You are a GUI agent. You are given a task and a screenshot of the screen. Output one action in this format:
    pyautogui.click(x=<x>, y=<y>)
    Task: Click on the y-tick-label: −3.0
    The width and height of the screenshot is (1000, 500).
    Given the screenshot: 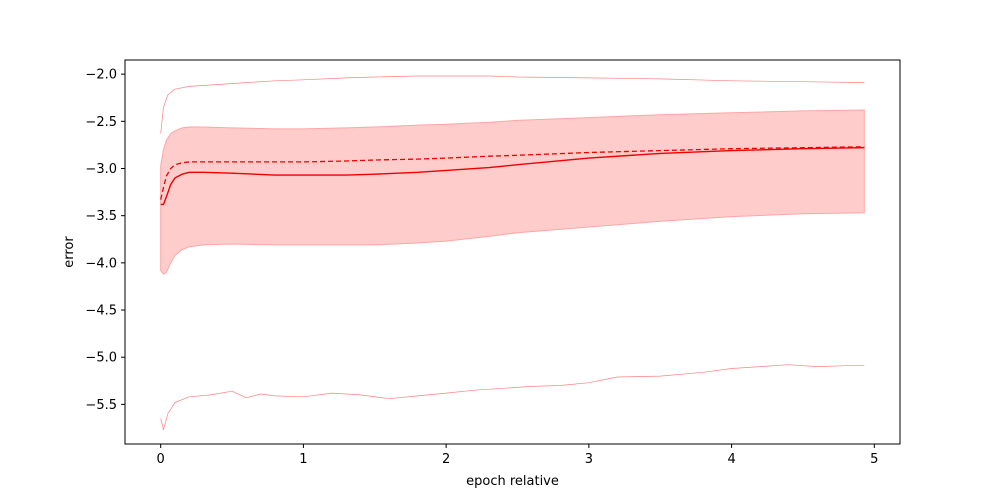 What is the action you would take?
    pyautogui.click(x=101, y=169)
    